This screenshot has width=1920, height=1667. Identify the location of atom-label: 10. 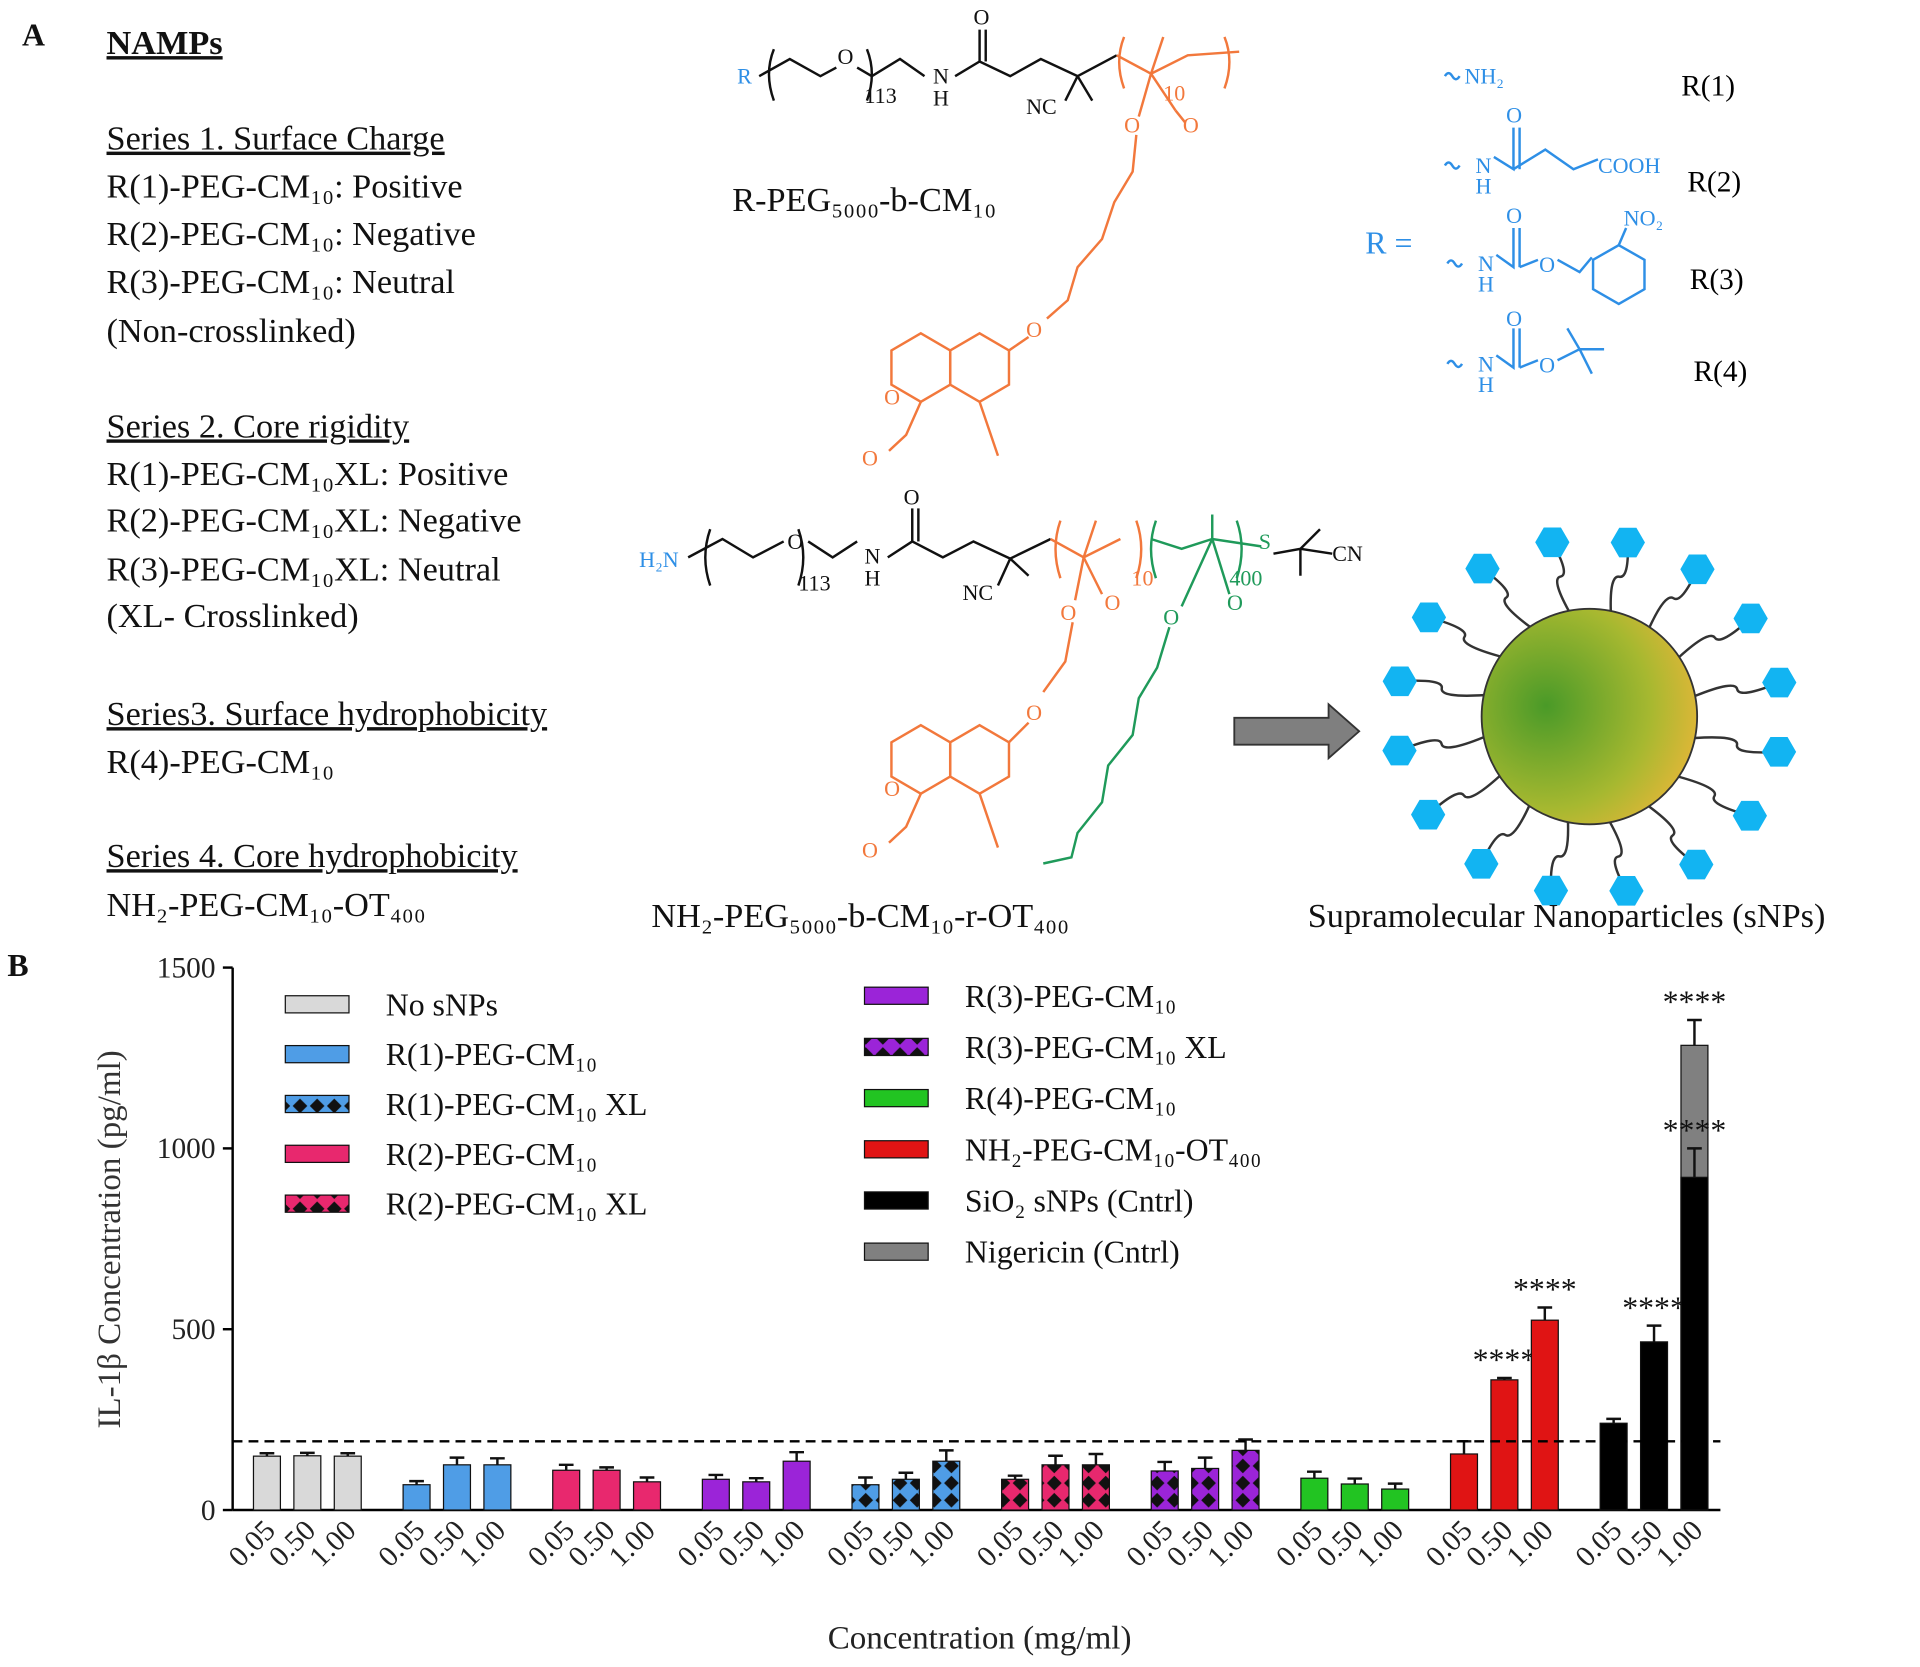
(1142, 578).